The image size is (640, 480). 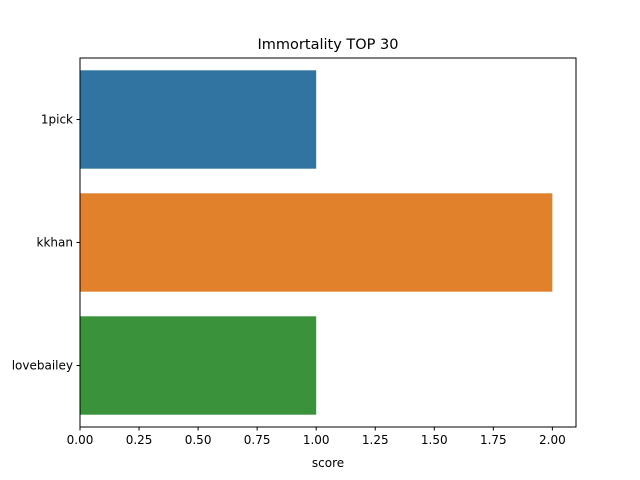 What do you see at coordinates (434, 440) in the screenshot?
I see `x-tick-label: 1.50` at bounding box center [434, 440].